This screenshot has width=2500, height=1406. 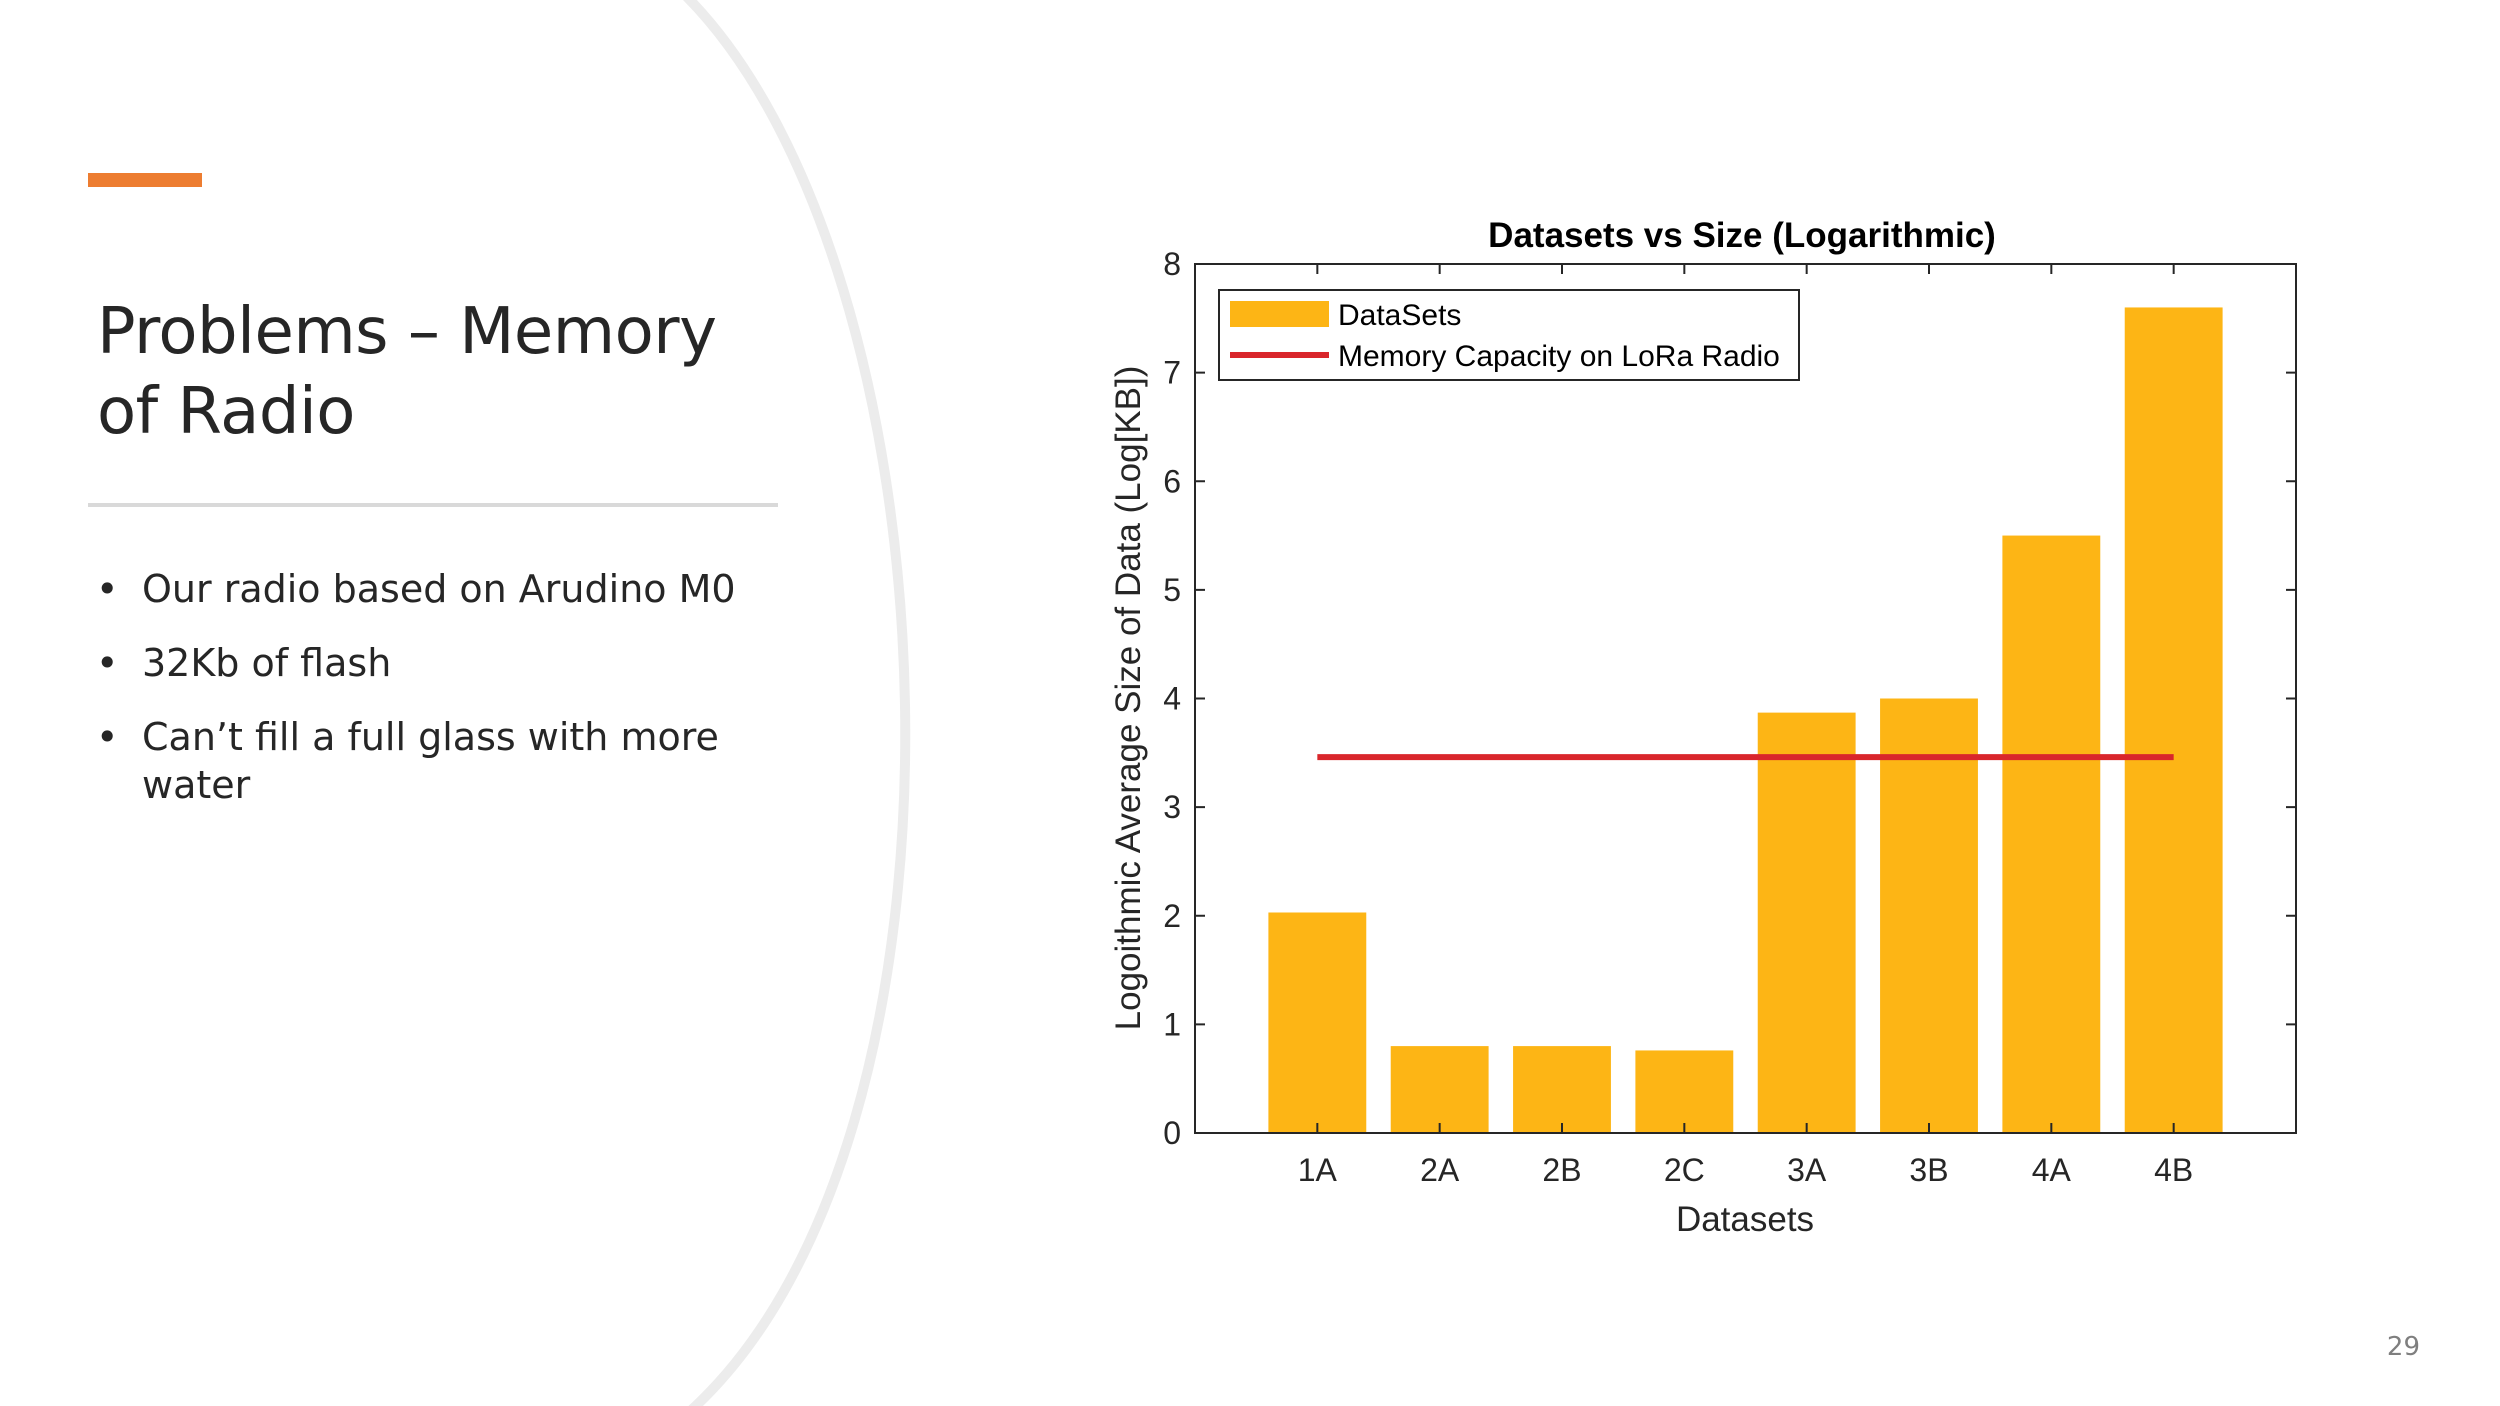 I want to click on x-tick-label: 3B, so click(x=1928, y=1170).